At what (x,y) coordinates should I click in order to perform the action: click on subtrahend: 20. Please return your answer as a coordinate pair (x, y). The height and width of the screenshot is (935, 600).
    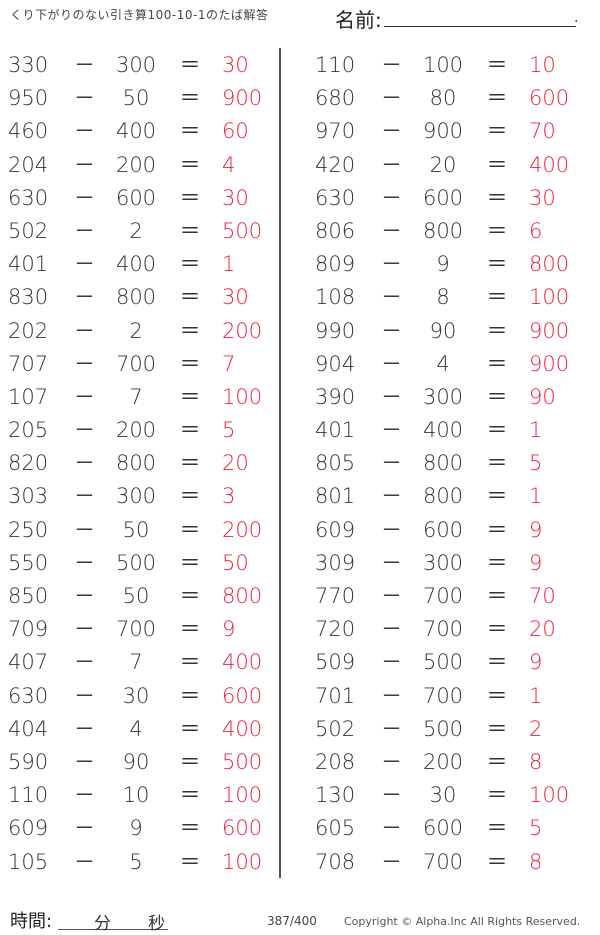
    Looking at the image, I should click on (443, 164).